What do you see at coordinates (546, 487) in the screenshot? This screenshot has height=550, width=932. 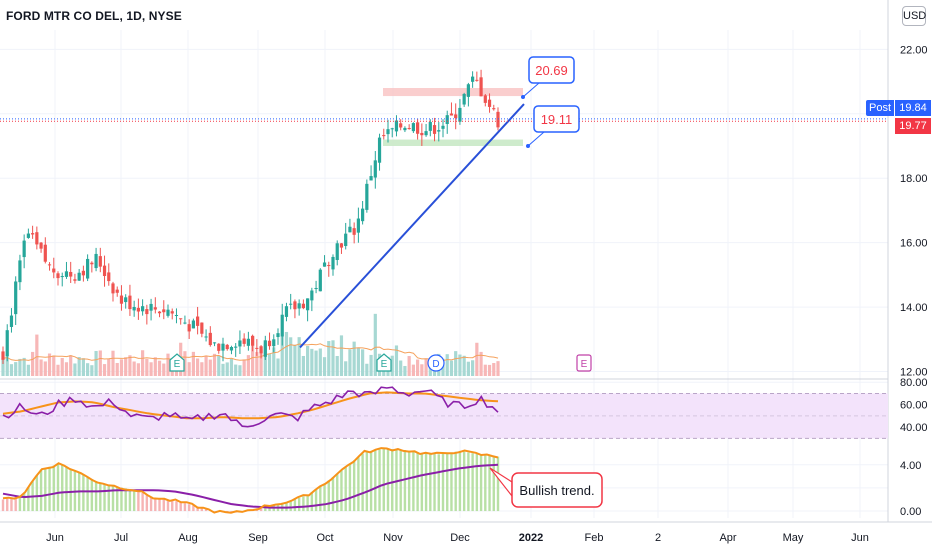 I see `bullish-trend-note: Bullish trend.` at bounding box center [546, 487].